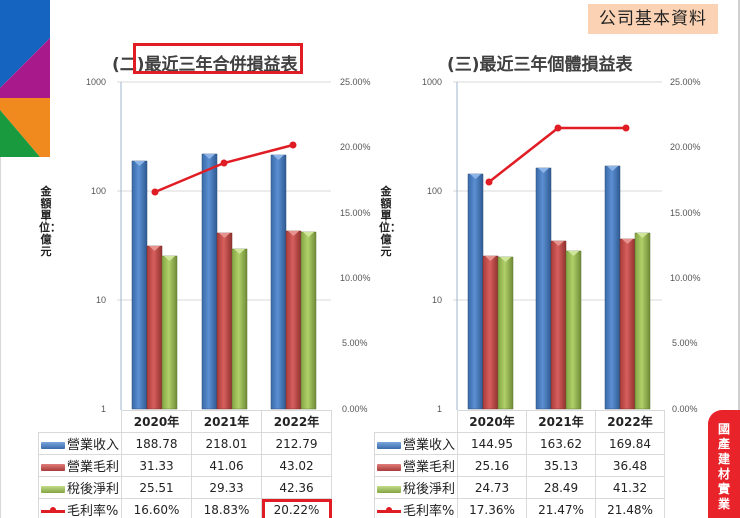 The width and height of the screenshot is (740, 518). Describe the element at coordinates (630, 508) in the screenshot. I see `table-cell: 21.48%` at that location.